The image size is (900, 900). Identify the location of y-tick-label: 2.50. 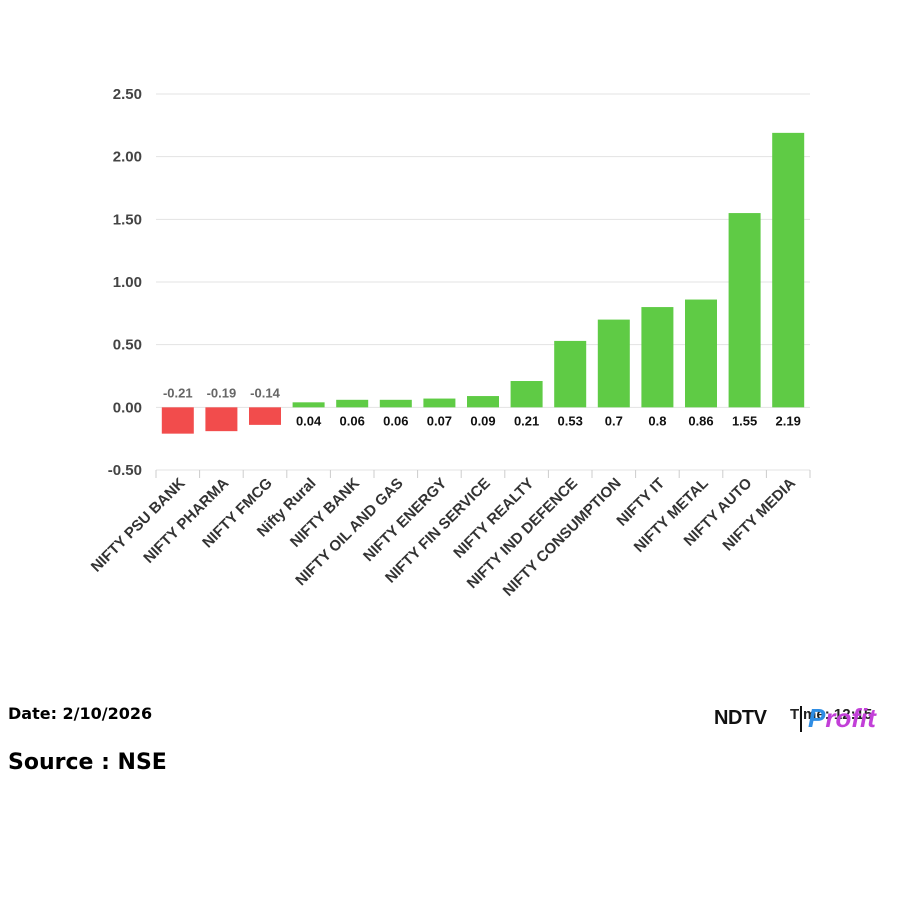
(127, 94).